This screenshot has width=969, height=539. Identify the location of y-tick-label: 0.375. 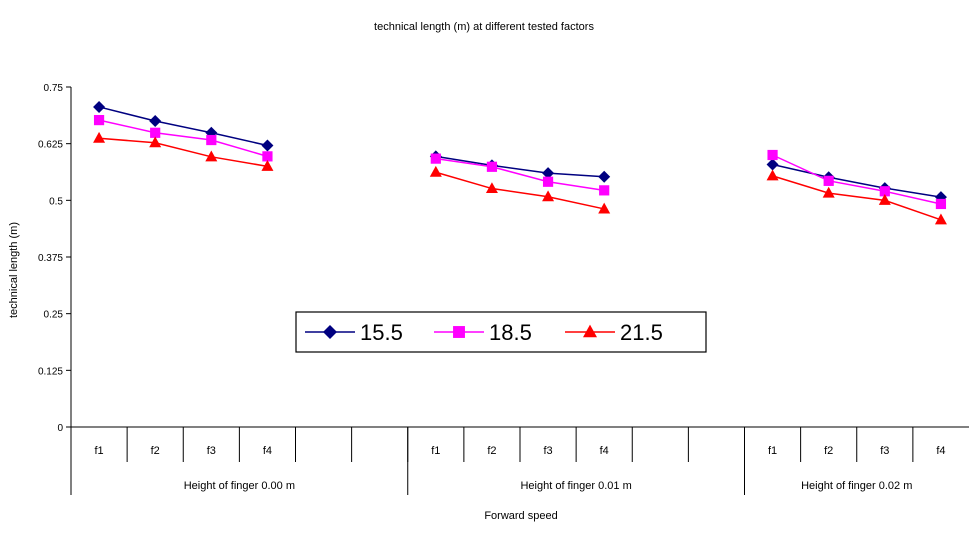
(50, 258).